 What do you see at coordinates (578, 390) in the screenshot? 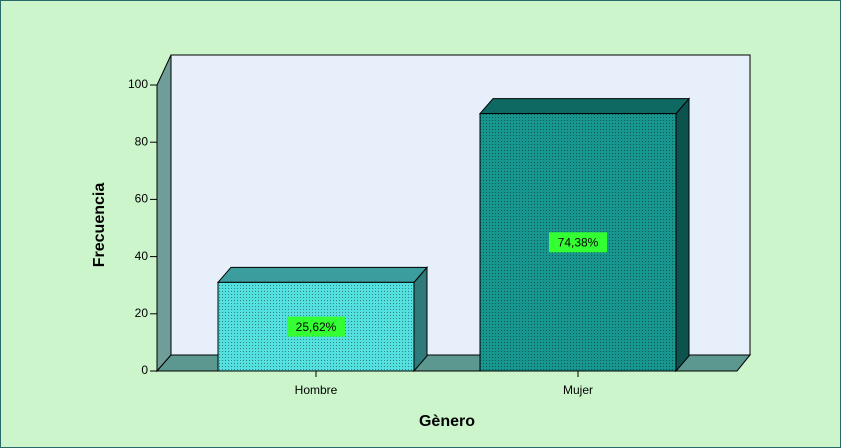
I see `x-tick-label: Mujer` at bounding box center [578, 390].